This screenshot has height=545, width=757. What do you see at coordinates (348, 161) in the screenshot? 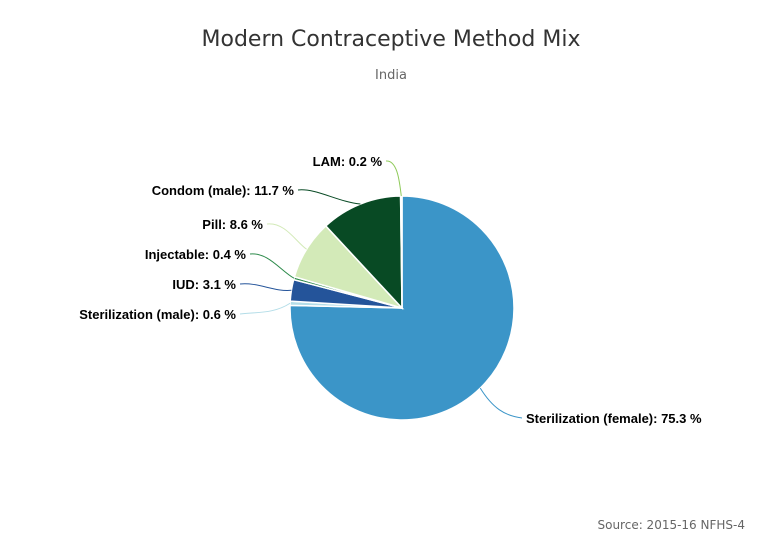
I see `data-label-lam: LAM: 0.2 %` at bounding box center [348, 161].